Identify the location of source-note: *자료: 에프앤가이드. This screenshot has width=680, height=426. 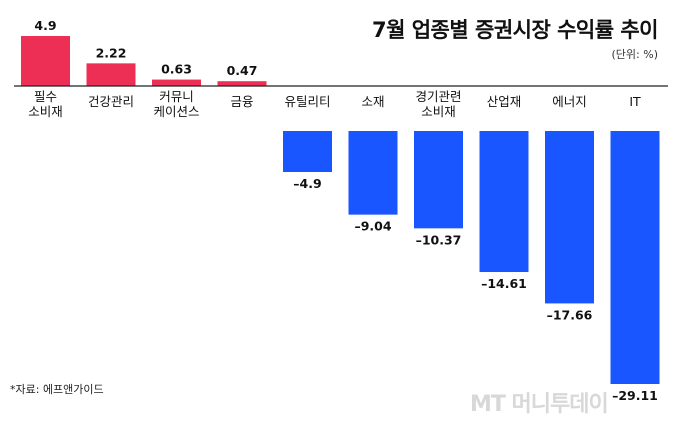
(57, 389).